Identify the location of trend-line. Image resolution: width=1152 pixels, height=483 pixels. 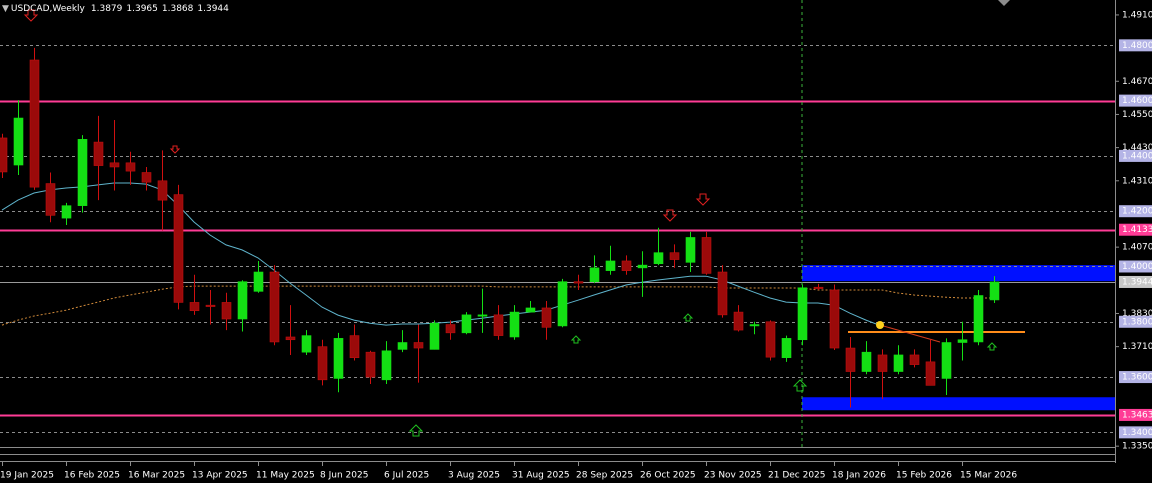
(910, 333).